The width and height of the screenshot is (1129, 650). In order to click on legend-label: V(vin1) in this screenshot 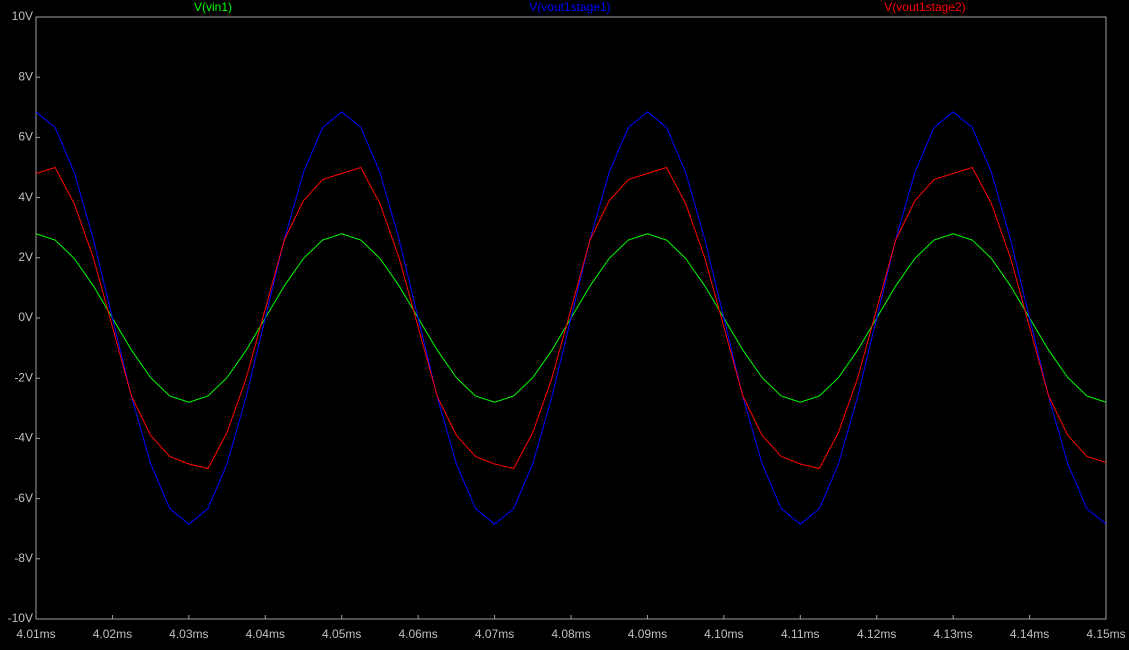, I will do `click(213, 7)`.